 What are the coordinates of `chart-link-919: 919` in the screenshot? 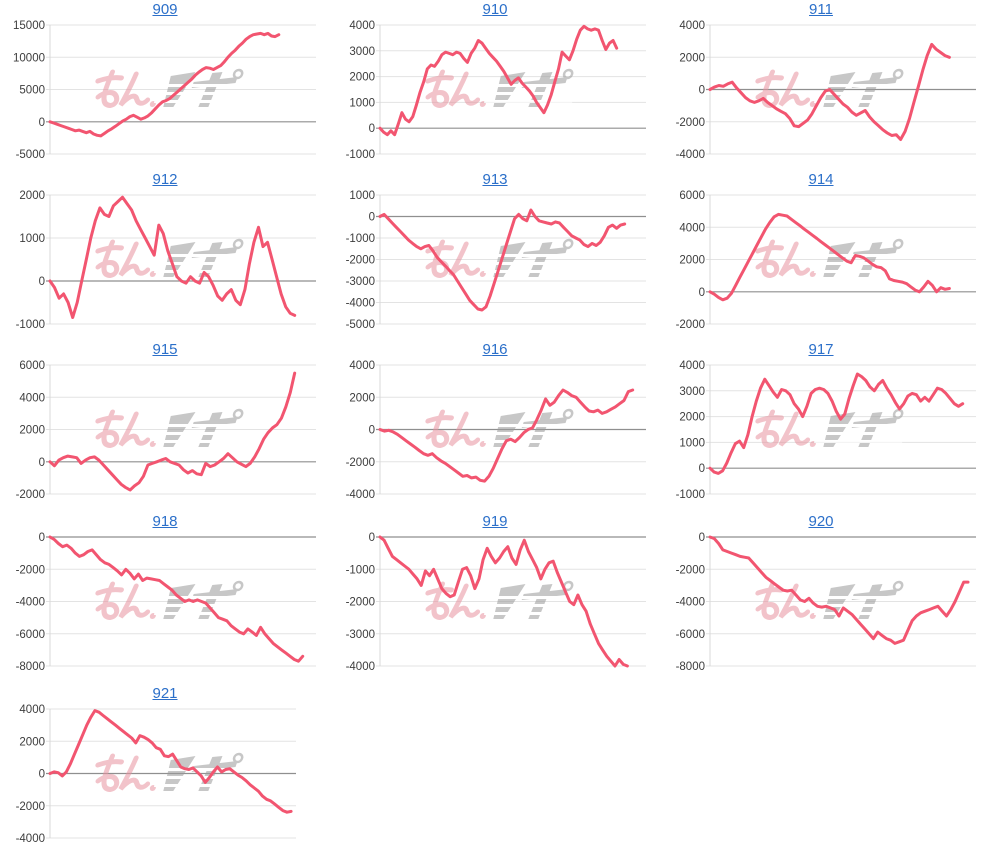 It's located at (495, 521).